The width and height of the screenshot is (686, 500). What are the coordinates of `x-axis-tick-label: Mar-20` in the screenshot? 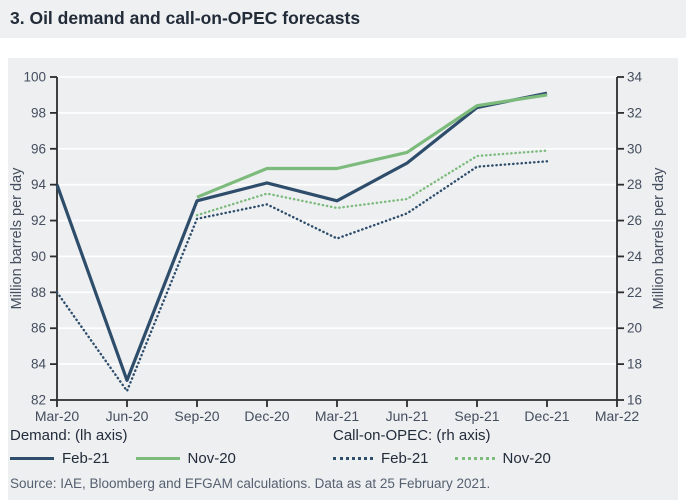 It's located at (57, 416).